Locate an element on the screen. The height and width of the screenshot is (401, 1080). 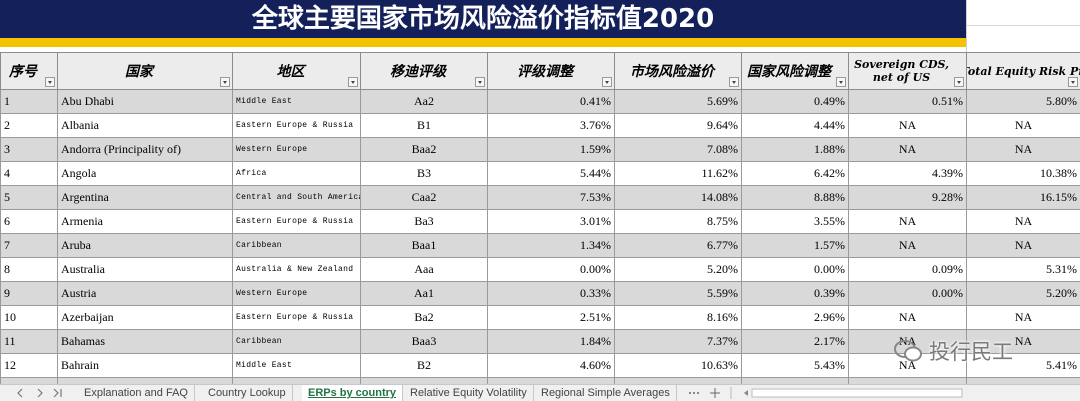
cell: 10.63% is located at coordinates (678, 365).